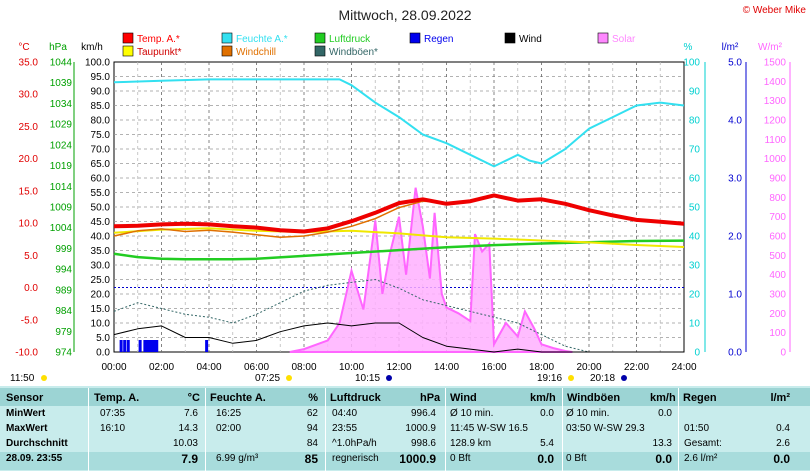  Describe the element at coordinates (735, 121) in the screenshot. I see `rain-tick-label: 4.0` at that location.